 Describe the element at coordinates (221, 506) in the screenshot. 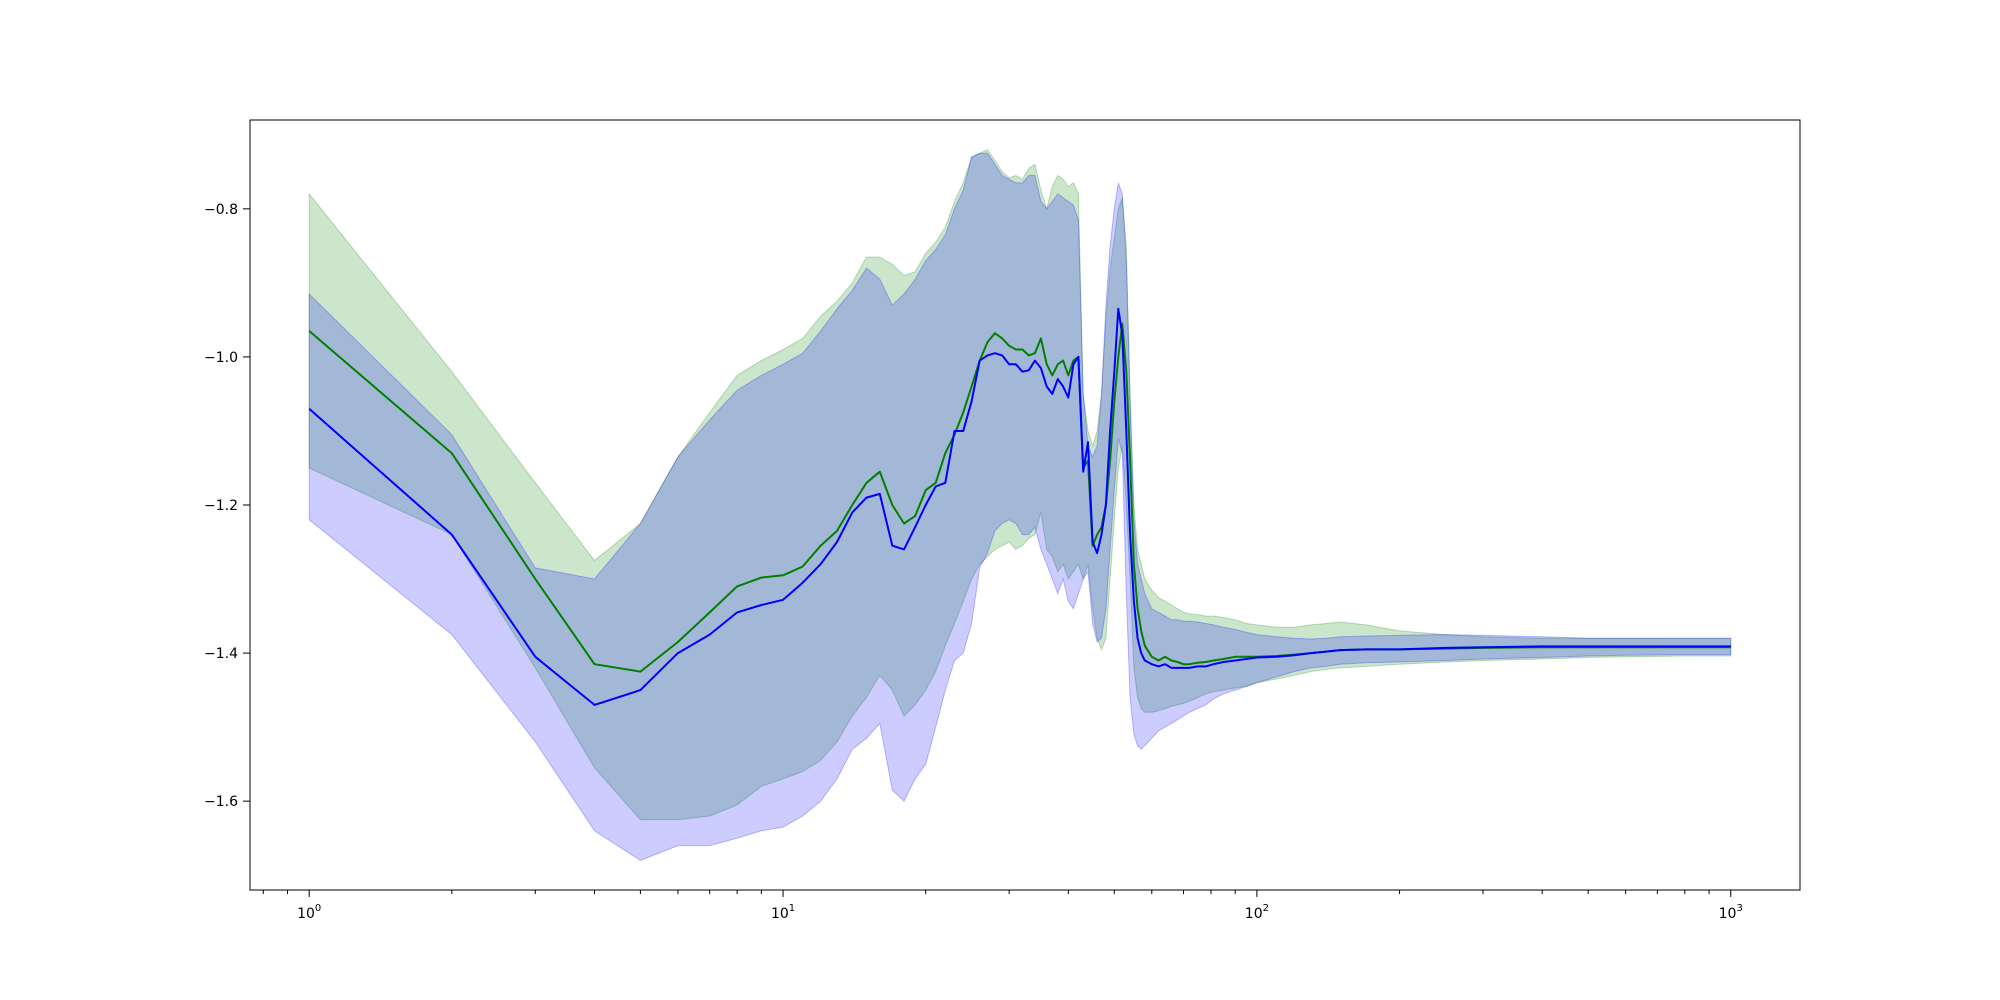

I see `y-tick-label: −1.2` at that location.